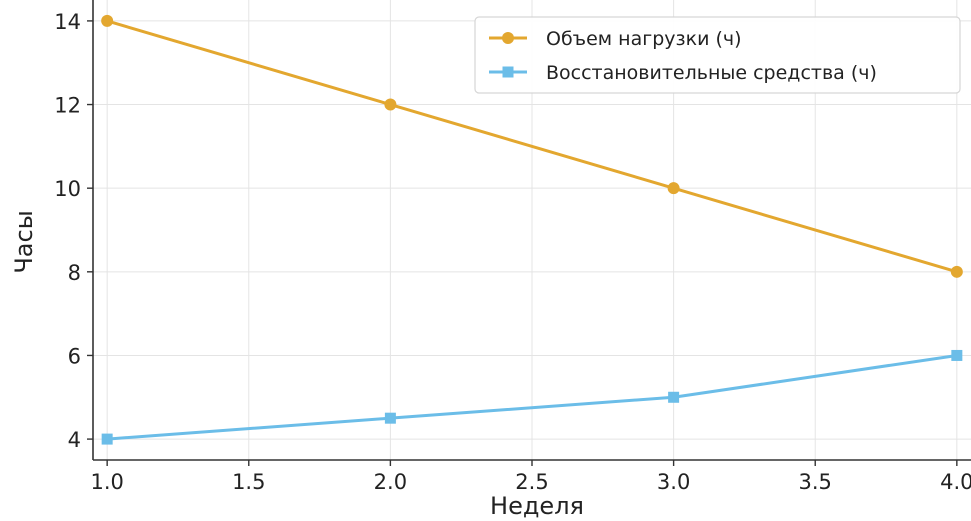 The height and width of the screenshot is (521, 971). Describe the element at coordinates (74, 440) in the screenshot. I see `y-tick-label: 4` at that location.